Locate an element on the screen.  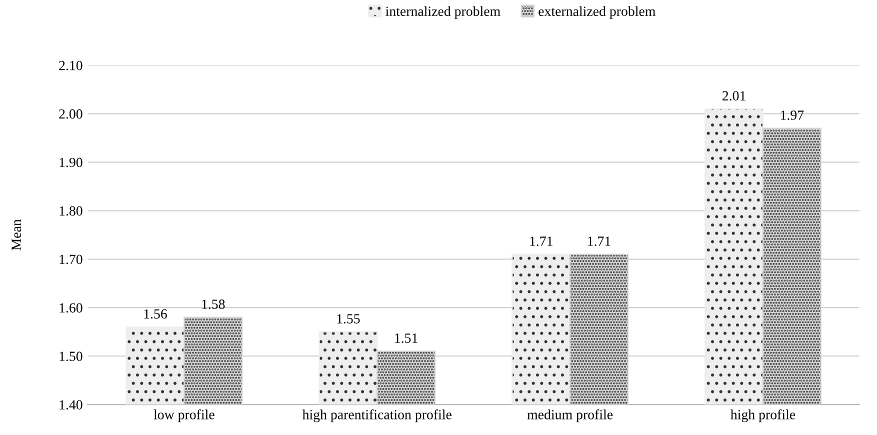
x-tick-label: low profile is located at coordinates (184, 415).